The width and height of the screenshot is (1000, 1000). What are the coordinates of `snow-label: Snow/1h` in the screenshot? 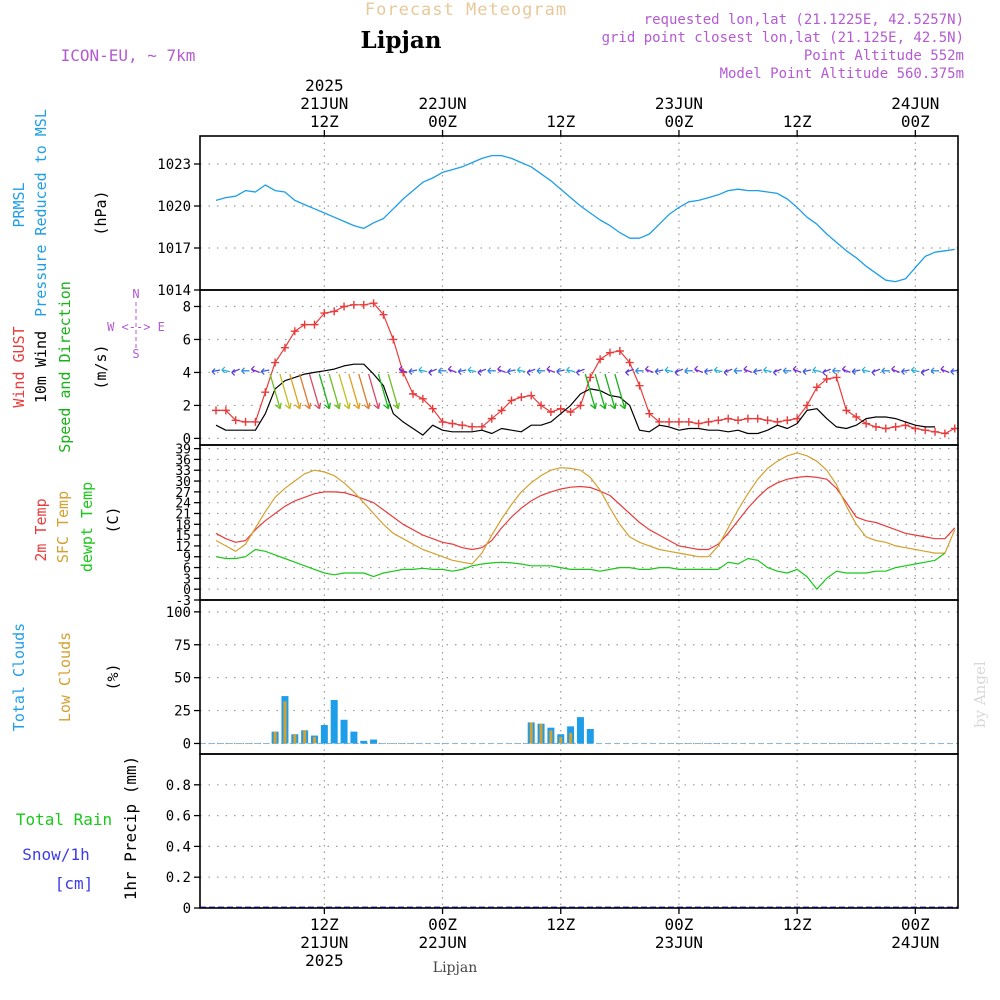 It's located at (55, 854).